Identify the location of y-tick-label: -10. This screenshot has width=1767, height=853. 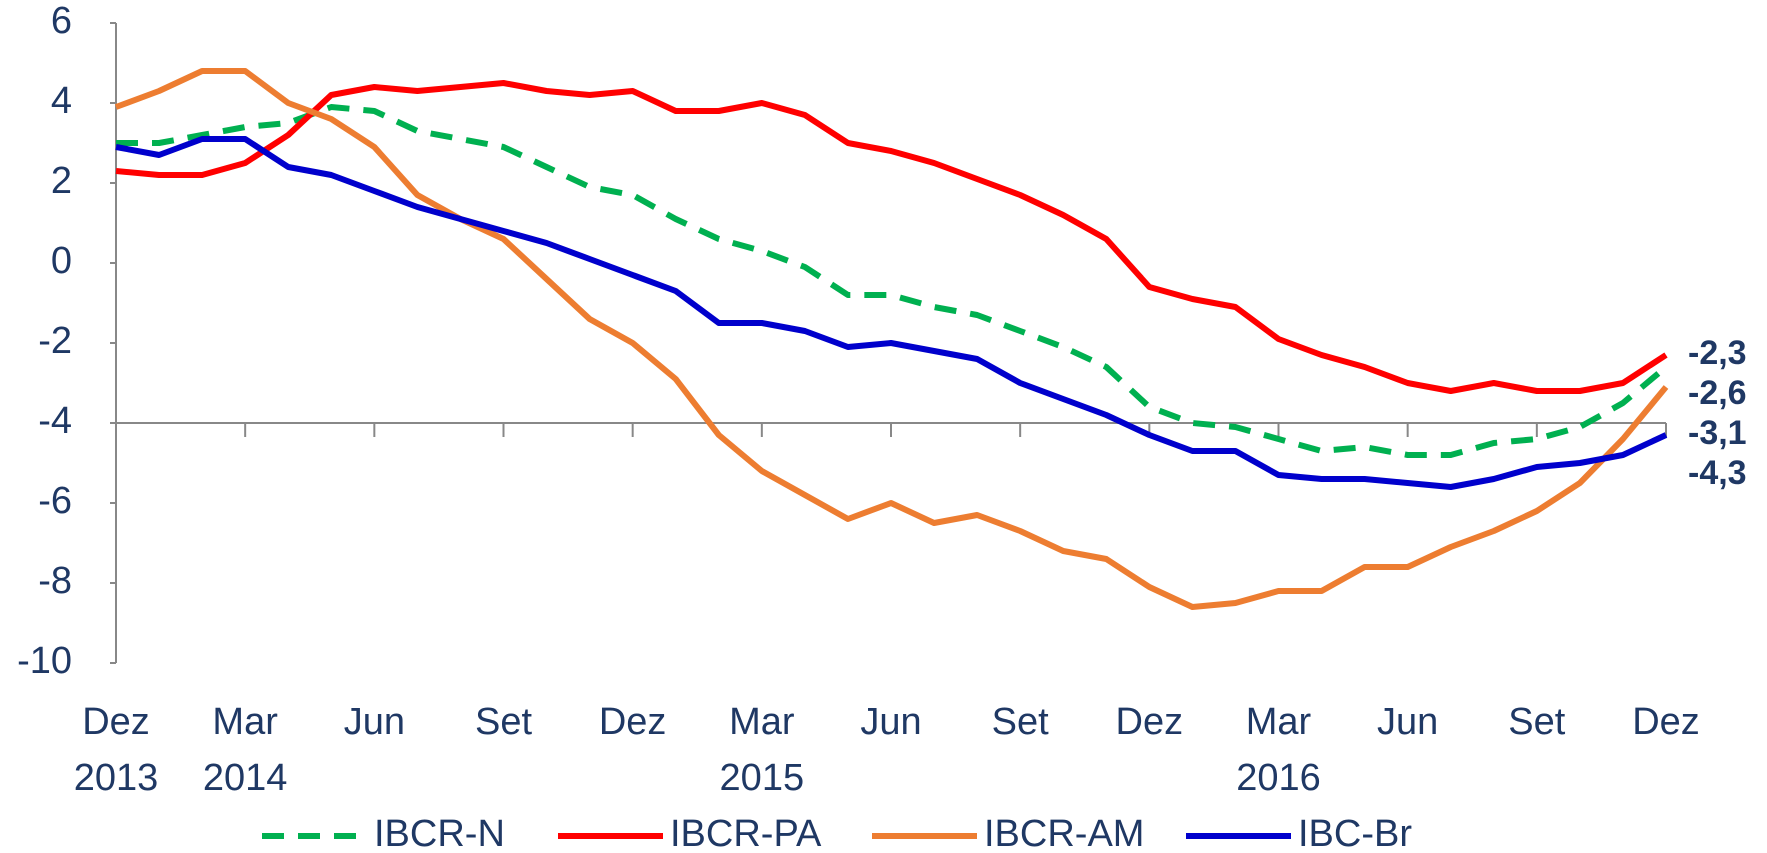
(44, 661).